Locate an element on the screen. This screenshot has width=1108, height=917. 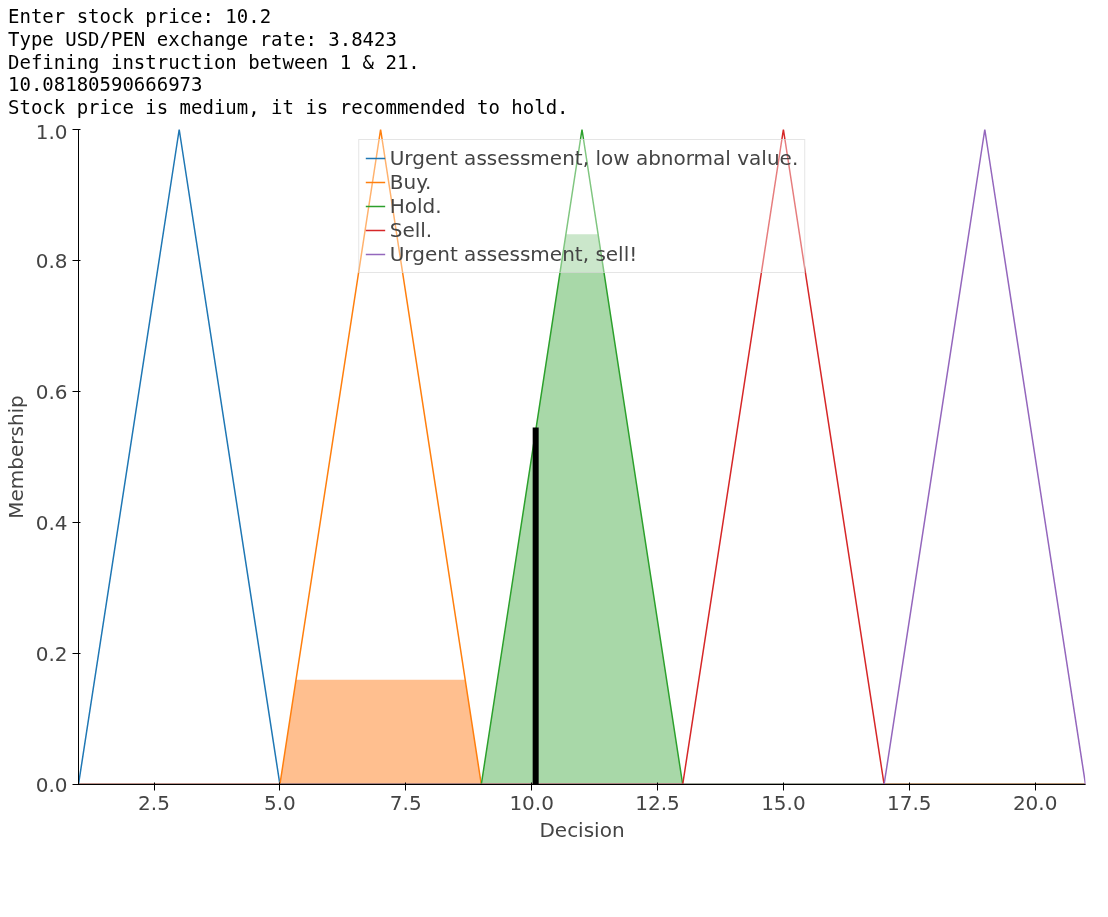
x-tick-label: 15.0 is located at coordinates (783, 802).